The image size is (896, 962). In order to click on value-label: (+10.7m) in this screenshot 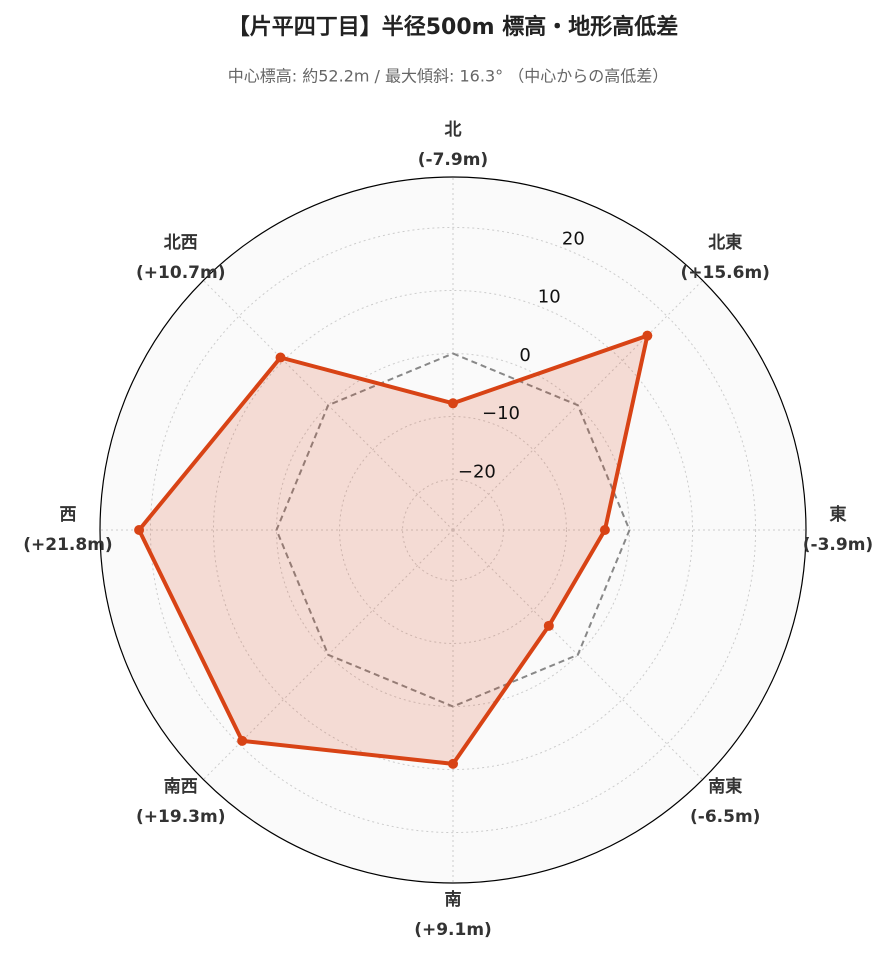, I will do `click(180, 273)`.